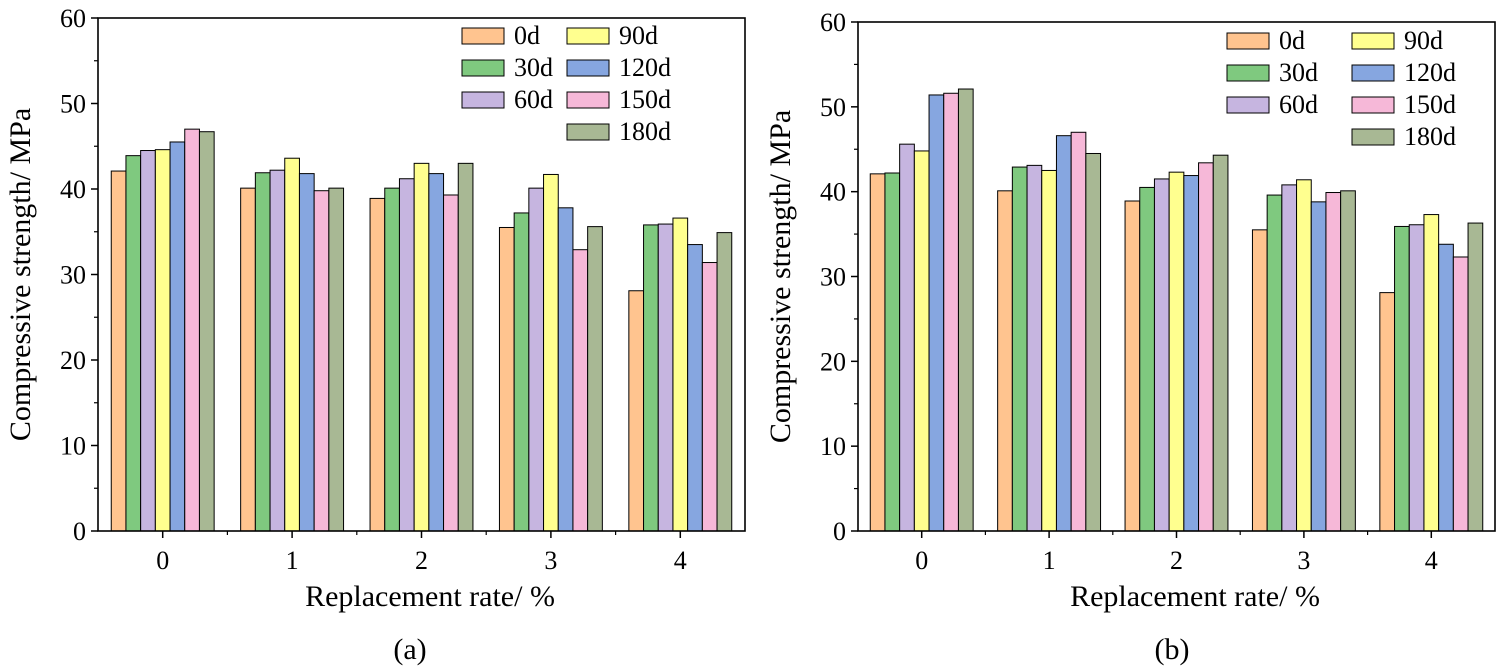 This screenshot has height=670, width=1500. Describe the element at coordinates (1172, 649) in the screenshot. I see `panel-label: (b)` at that location.